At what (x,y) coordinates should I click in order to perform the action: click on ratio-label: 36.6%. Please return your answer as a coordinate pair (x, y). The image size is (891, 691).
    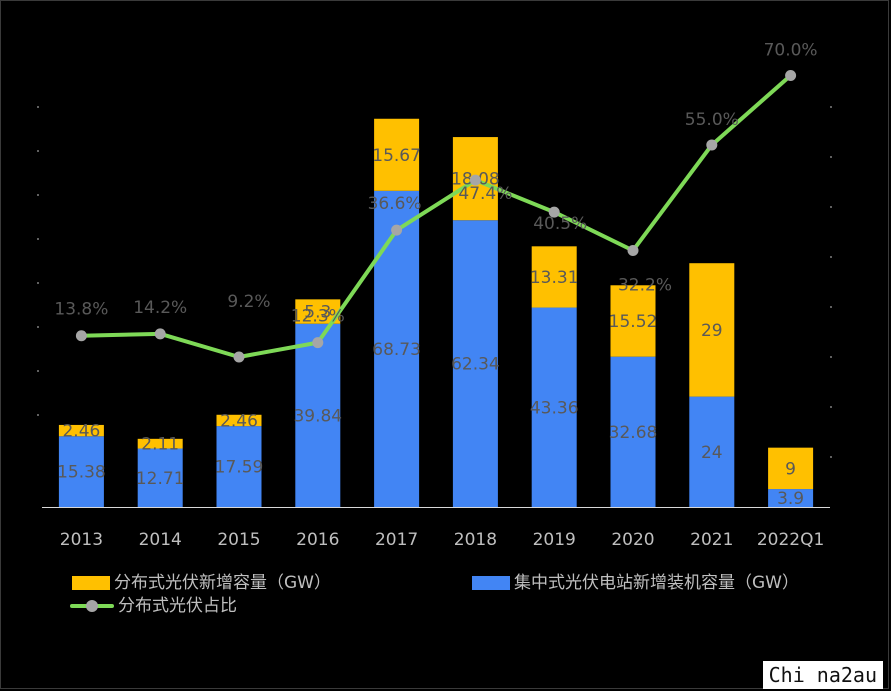
    Looking at the image, I should click on (395, 204).